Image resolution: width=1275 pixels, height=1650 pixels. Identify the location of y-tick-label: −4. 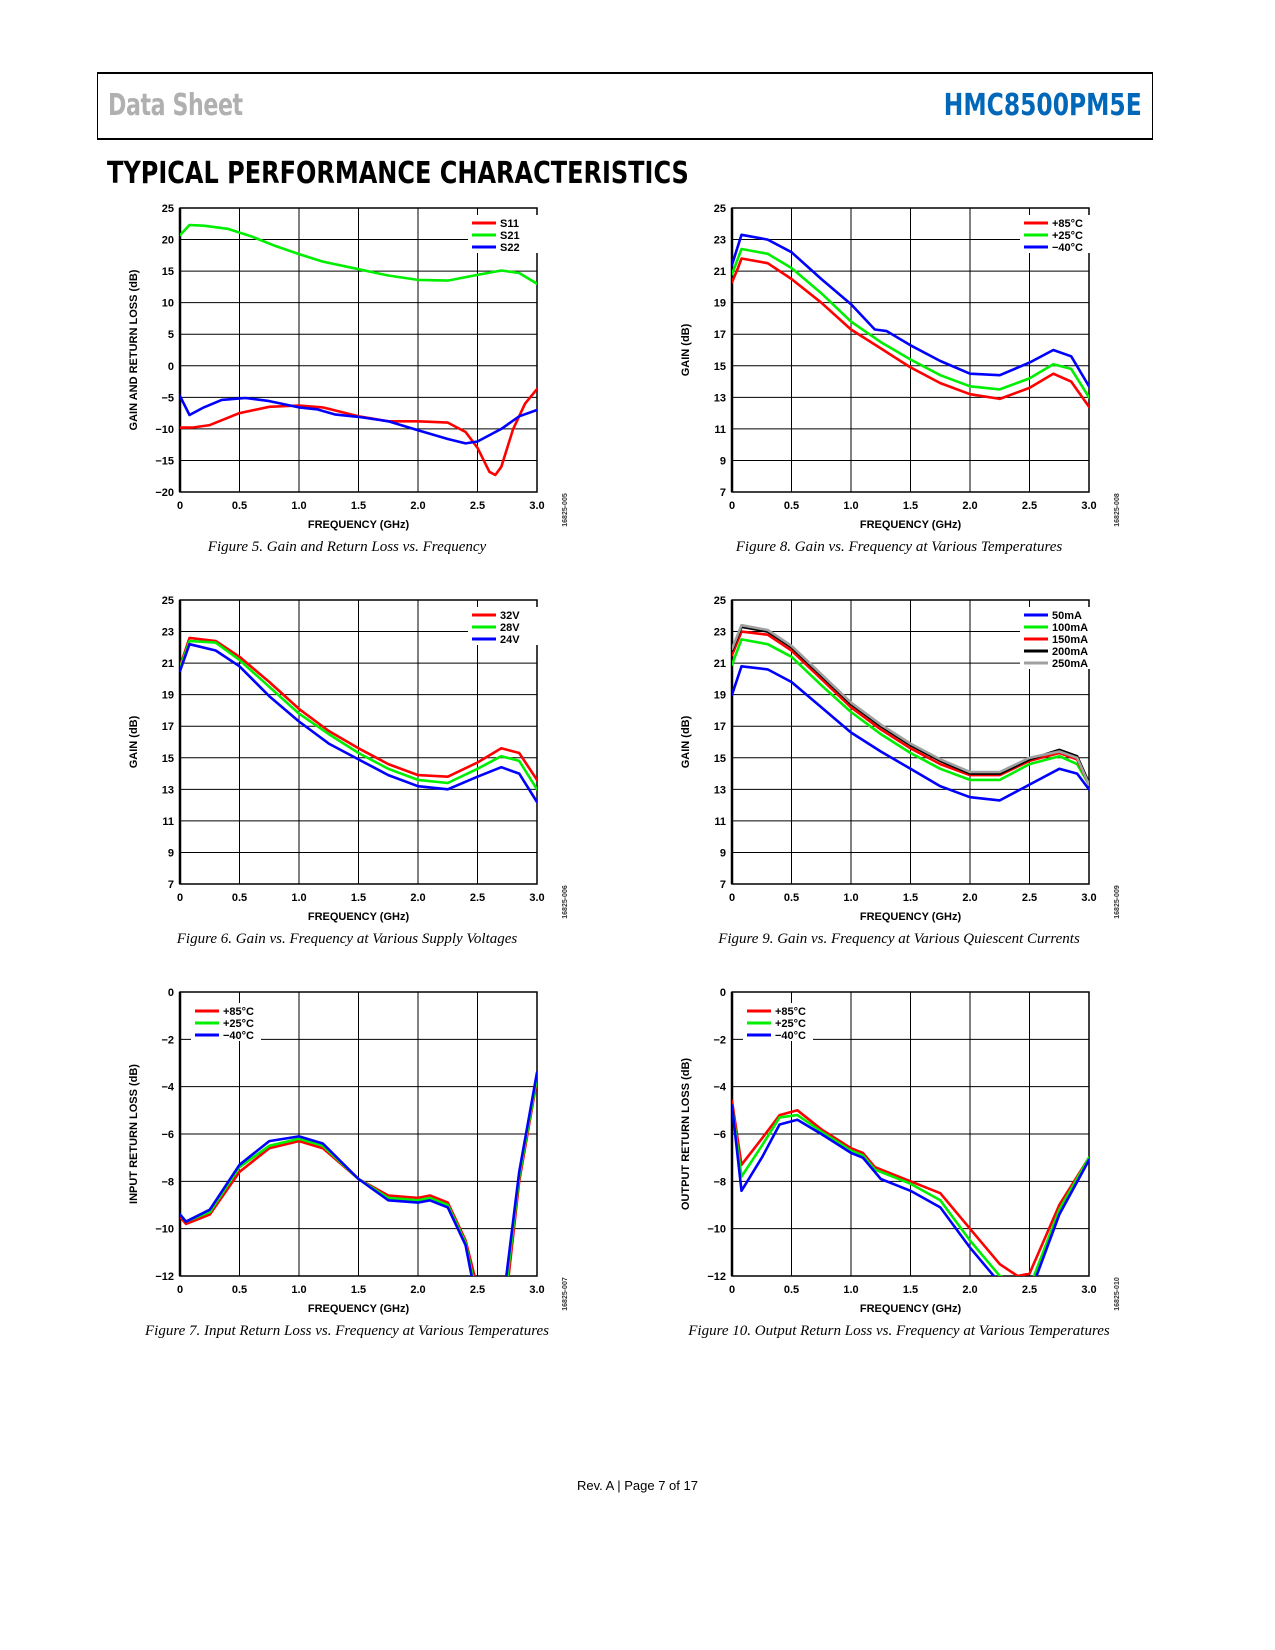
(167, 1088).